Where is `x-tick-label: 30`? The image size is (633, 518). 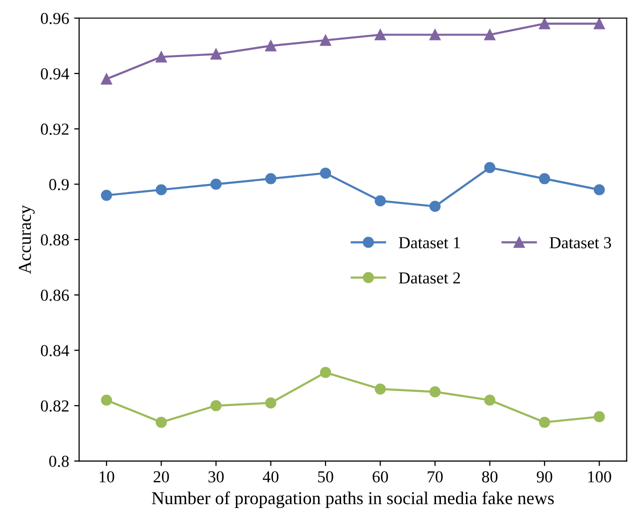
x-tick-label: 30 is located at coordinates (216, 476).